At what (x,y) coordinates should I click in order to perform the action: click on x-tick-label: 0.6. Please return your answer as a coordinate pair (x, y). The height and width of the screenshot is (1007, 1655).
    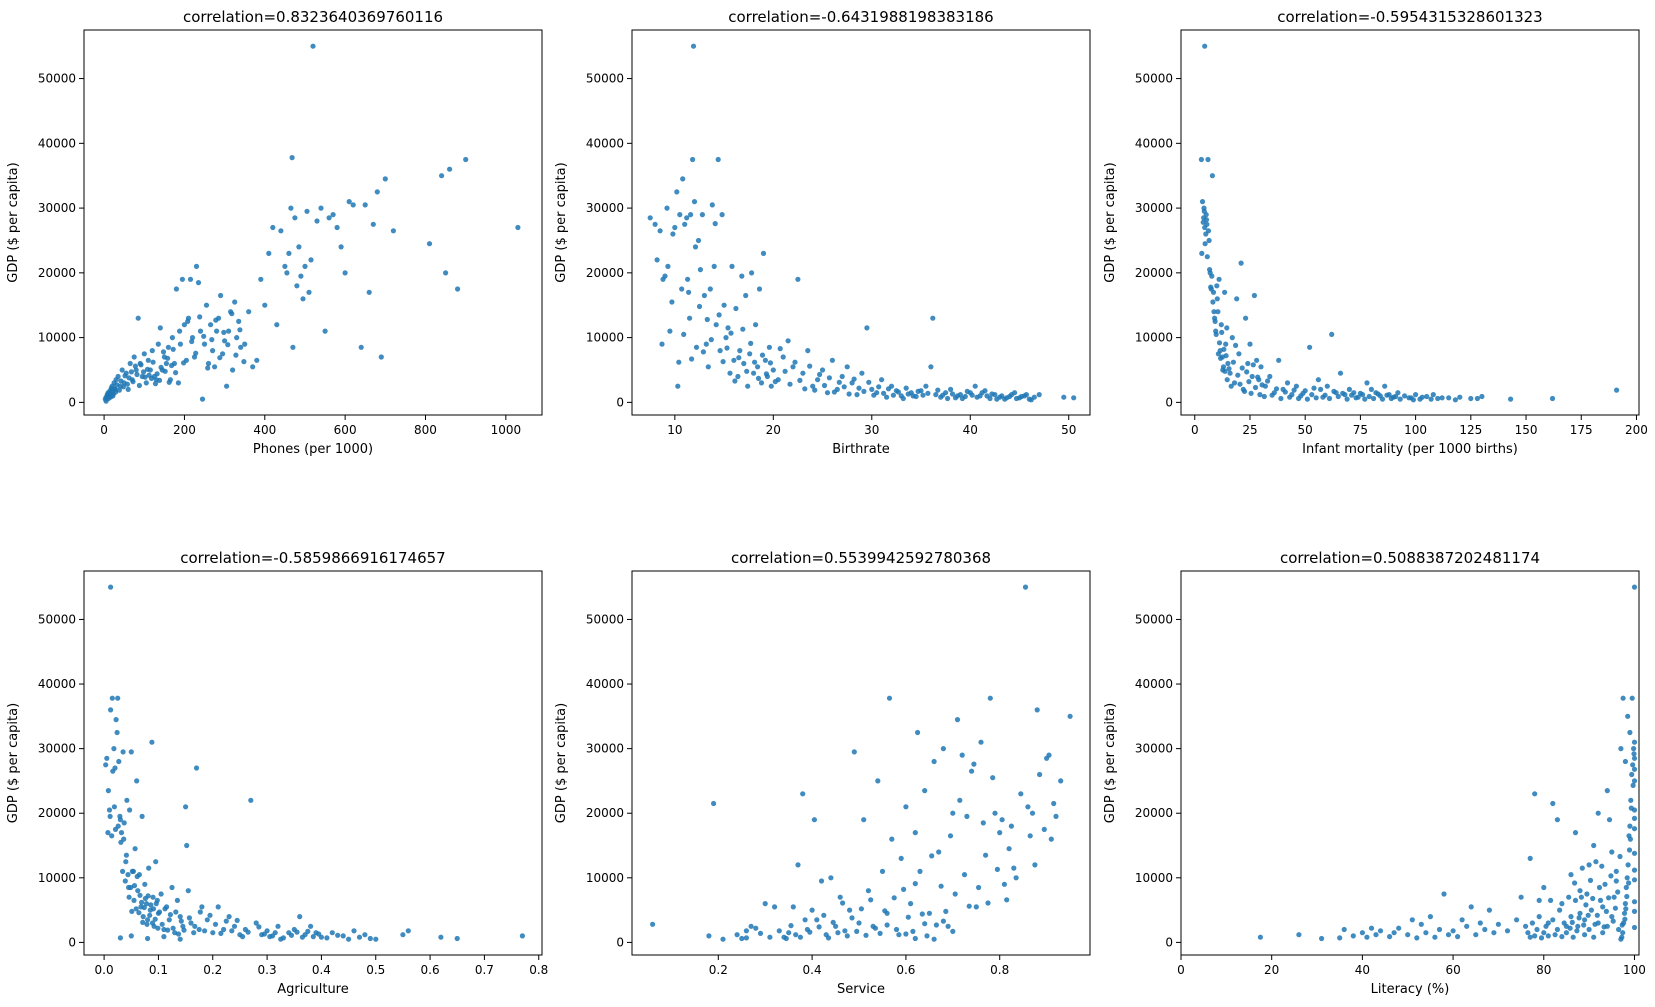
    Looking at the image, I should click on (905, 970).